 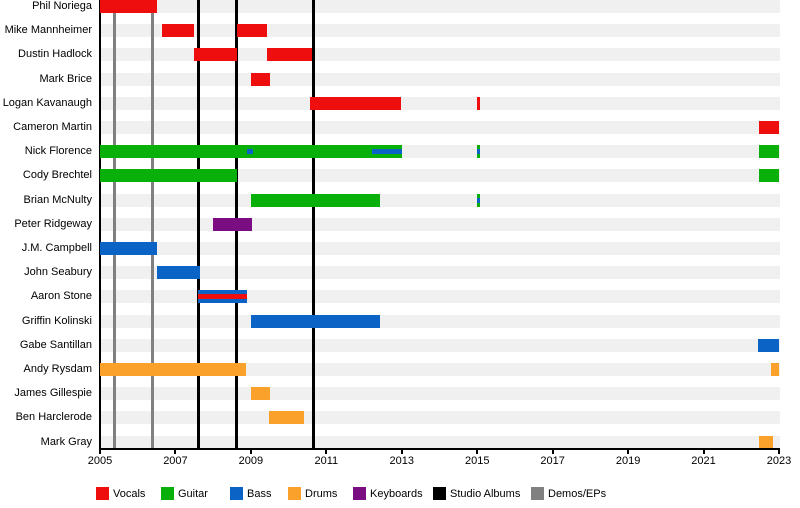 What do you see at coordinates (48, 30) in the screenshot?
I see `member-name-label-mike-mannheimer: Mike Mannheimer` at bounding box center [48, 30].